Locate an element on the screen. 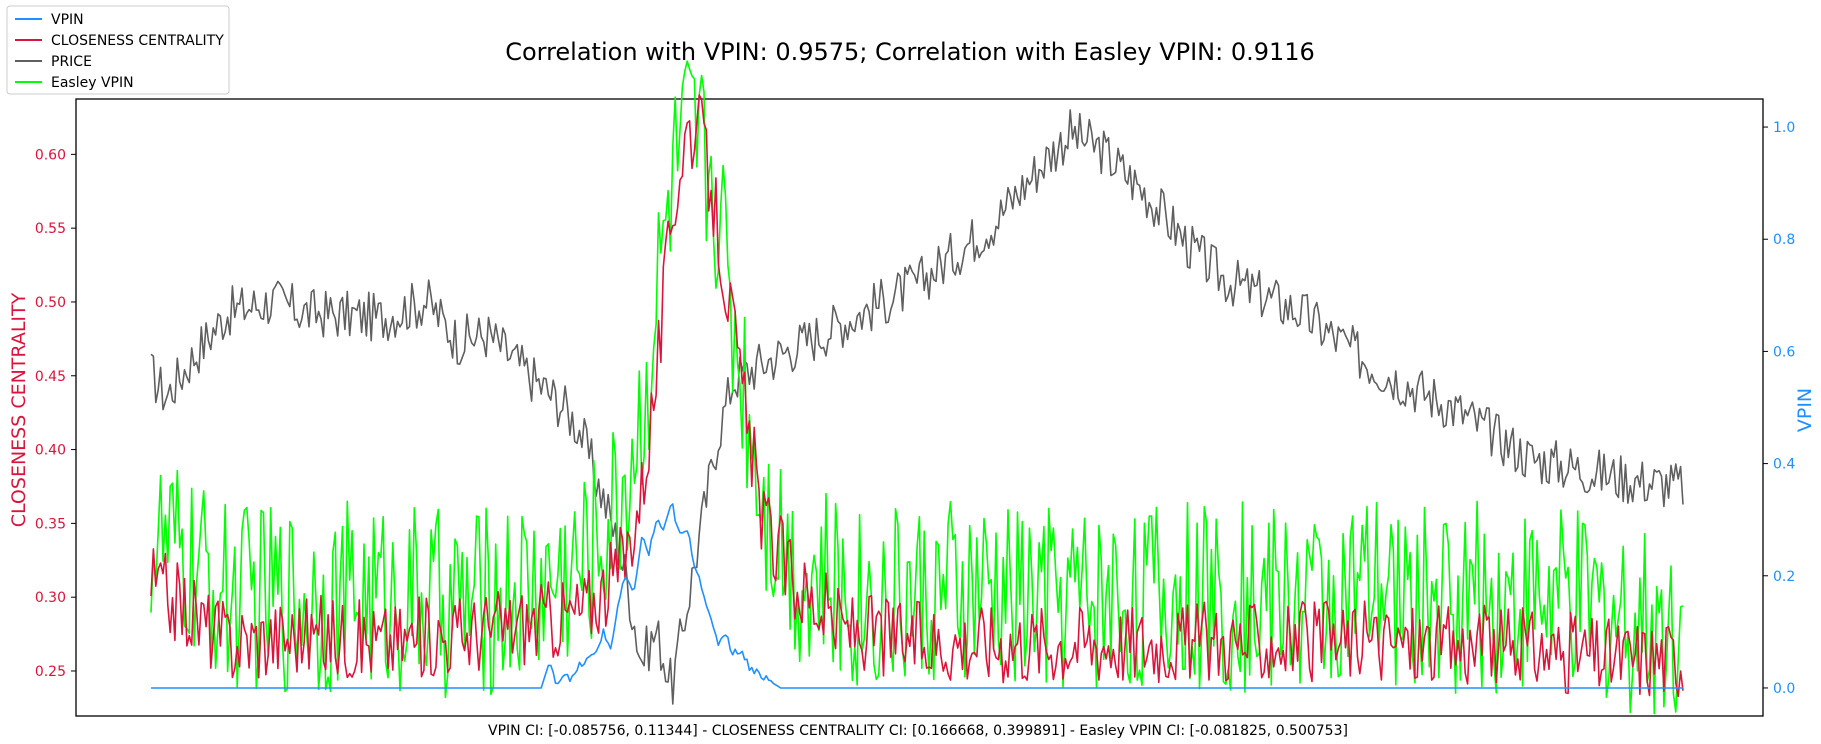 This screenshot has width=1821, height=744. right-tick-label: 0.4 is located at coordinates (1784, 465).